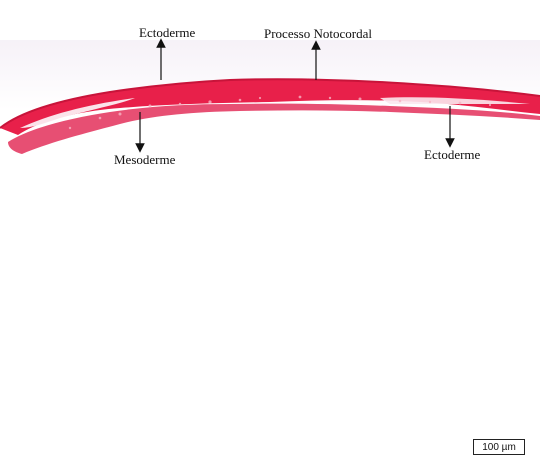  What do you see at coordinates (455, 100) in the screenshot?
I see `cavity-right` at bounding box center [455, 100].